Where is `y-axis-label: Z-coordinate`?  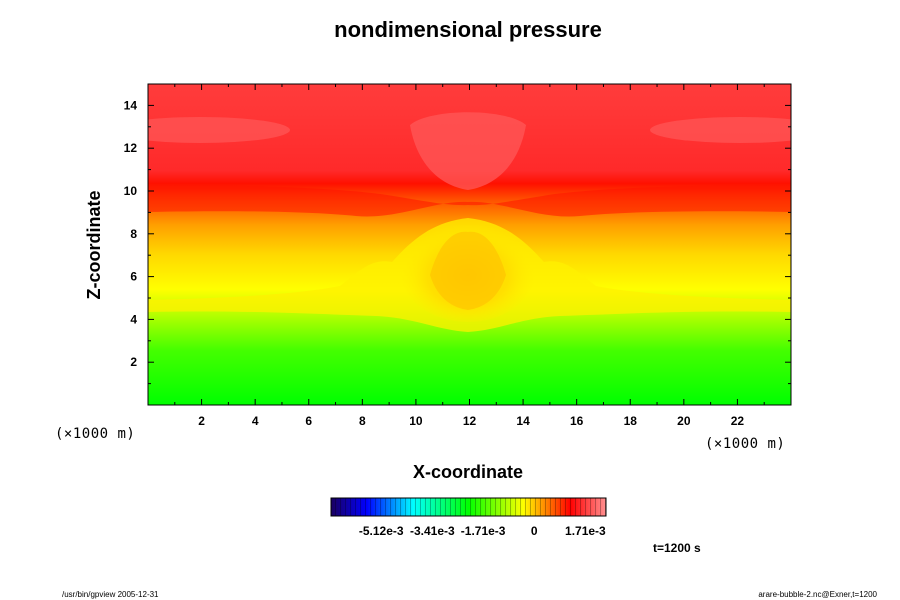
y-axis-label: Z-coordinate is located at coordinates (94, 244).